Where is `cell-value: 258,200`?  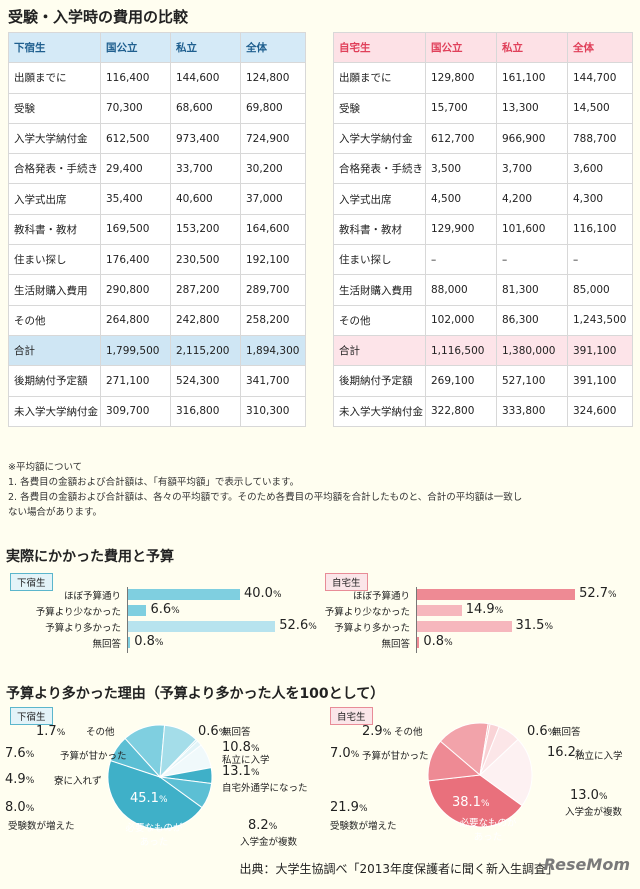 cell-value: 258,200 is located at coordinates (273, 320).